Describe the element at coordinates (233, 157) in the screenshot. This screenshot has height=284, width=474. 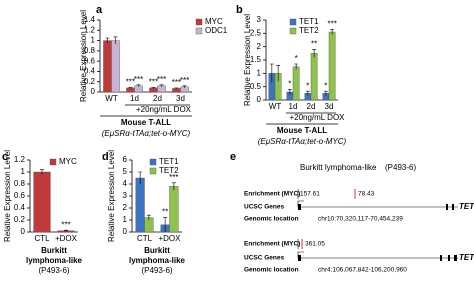
I see `panel-letter: e` at that location.